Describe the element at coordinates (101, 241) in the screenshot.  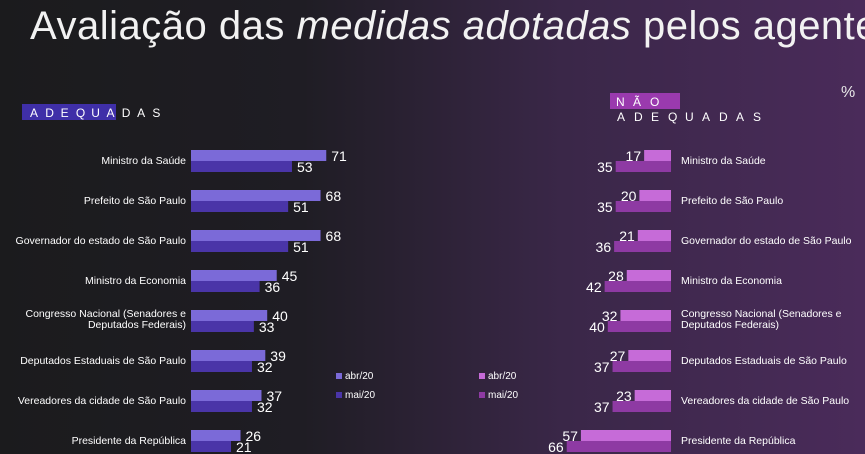
I see `category-label-adequadas: Governador do estado de São Paulo` at that location.